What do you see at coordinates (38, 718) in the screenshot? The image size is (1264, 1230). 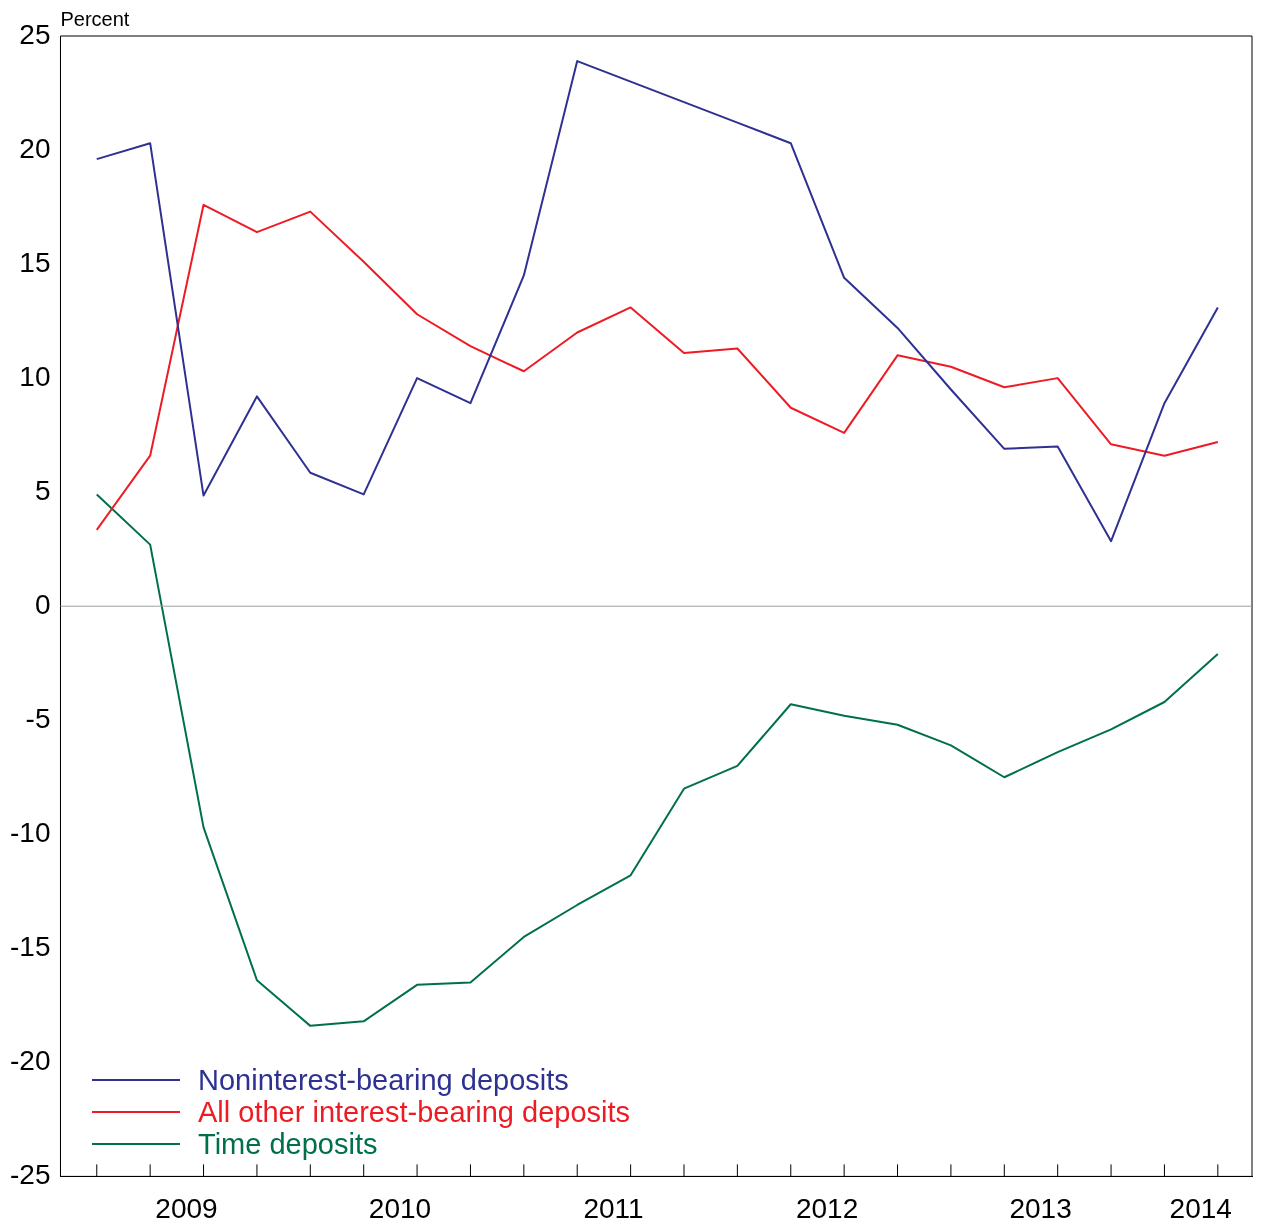 I see `y-tick-label: -5` at bounding box center [38, 718].